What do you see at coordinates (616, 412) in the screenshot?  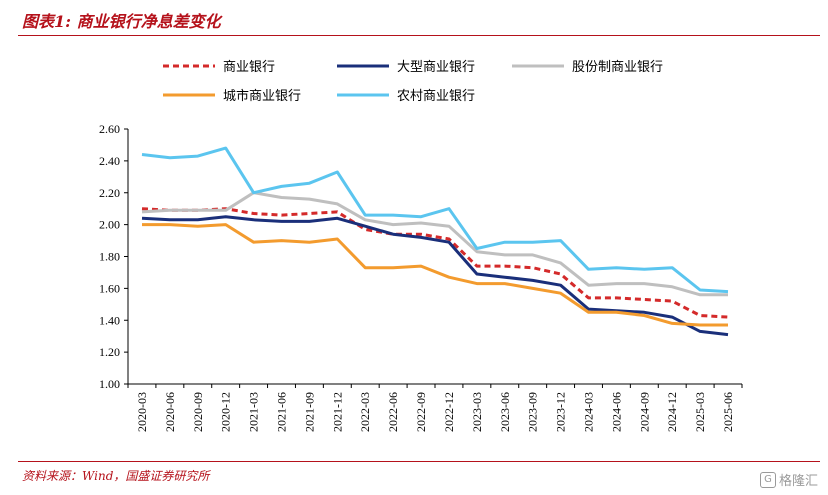 I see `x-tick-label: 2024-06` at bounding box center [616, 412].